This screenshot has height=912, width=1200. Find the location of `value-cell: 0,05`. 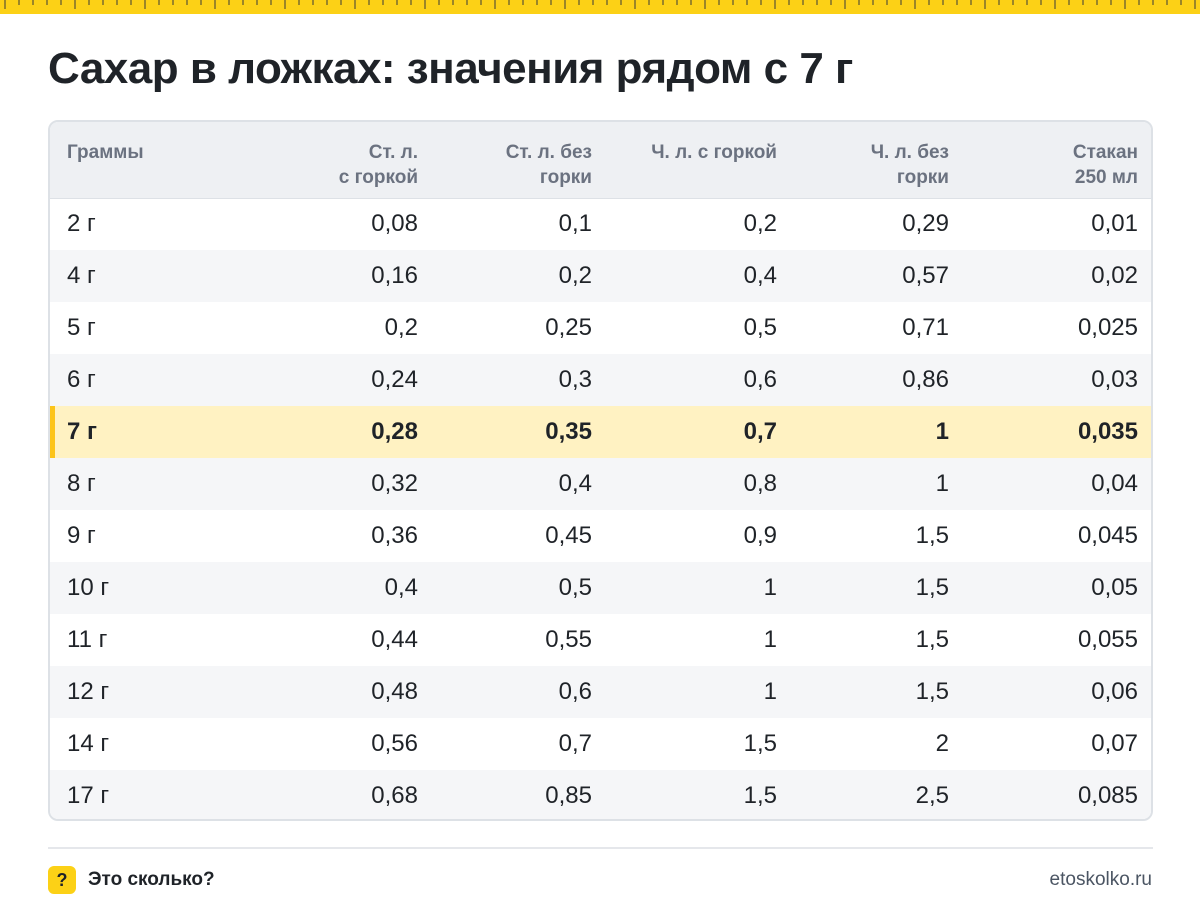

value-cell: 0,05 is located at coordinates (1114, 587).